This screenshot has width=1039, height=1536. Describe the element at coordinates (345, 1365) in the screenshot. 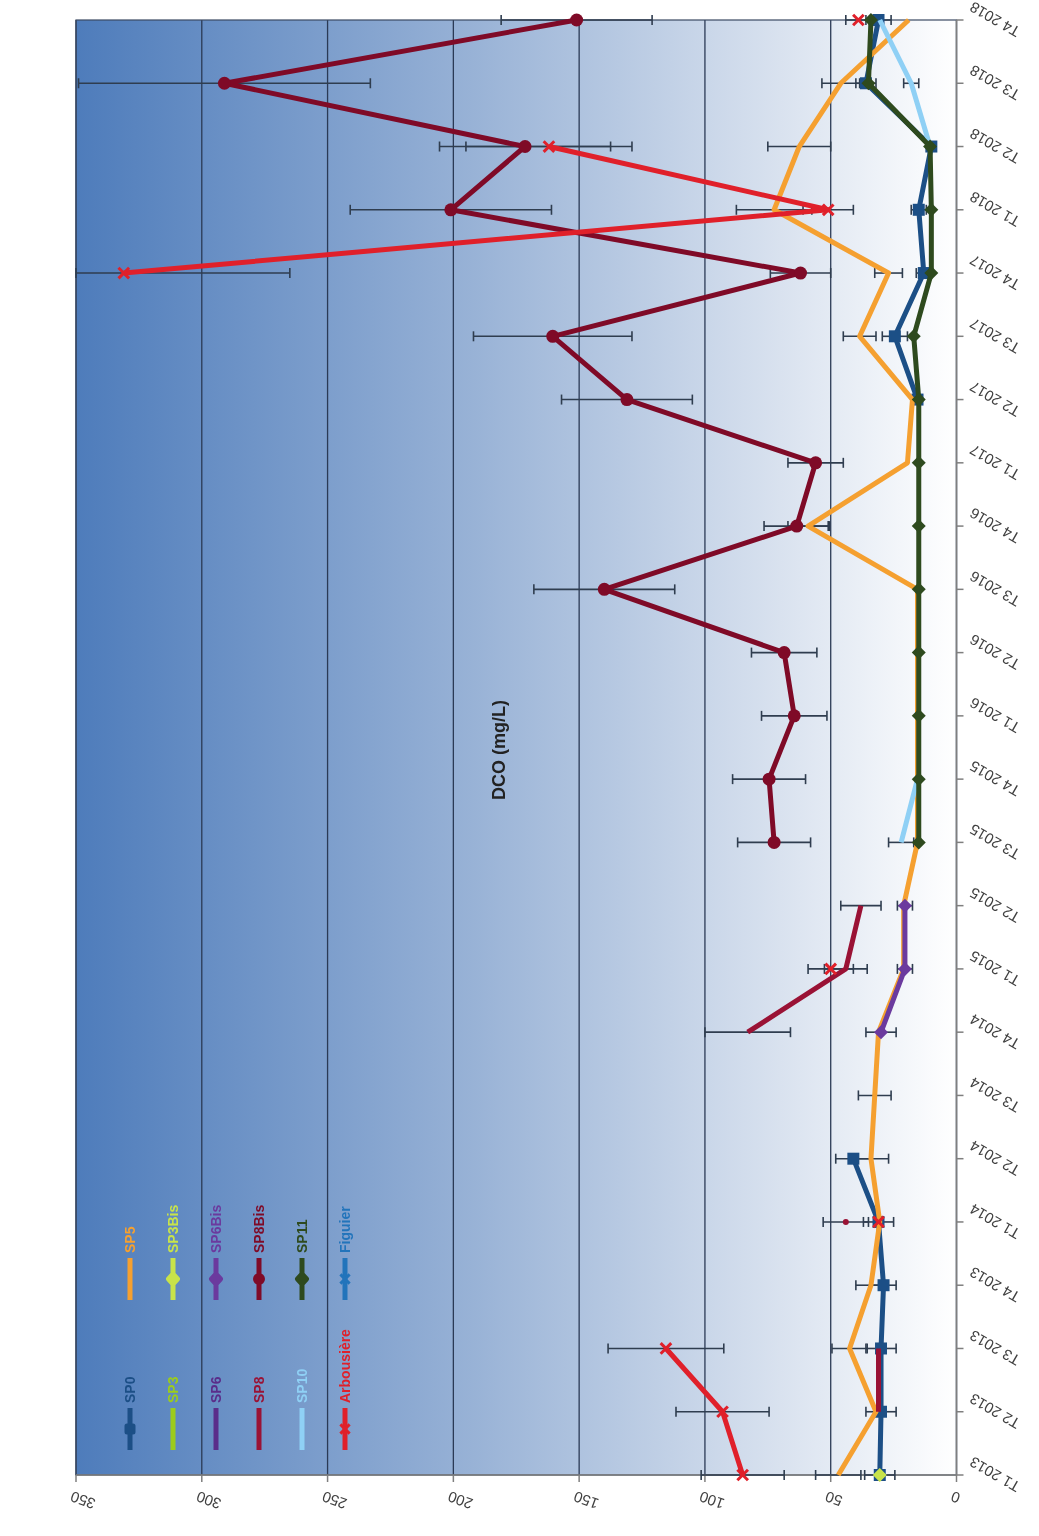

I see `text: Arbousière` at that location.